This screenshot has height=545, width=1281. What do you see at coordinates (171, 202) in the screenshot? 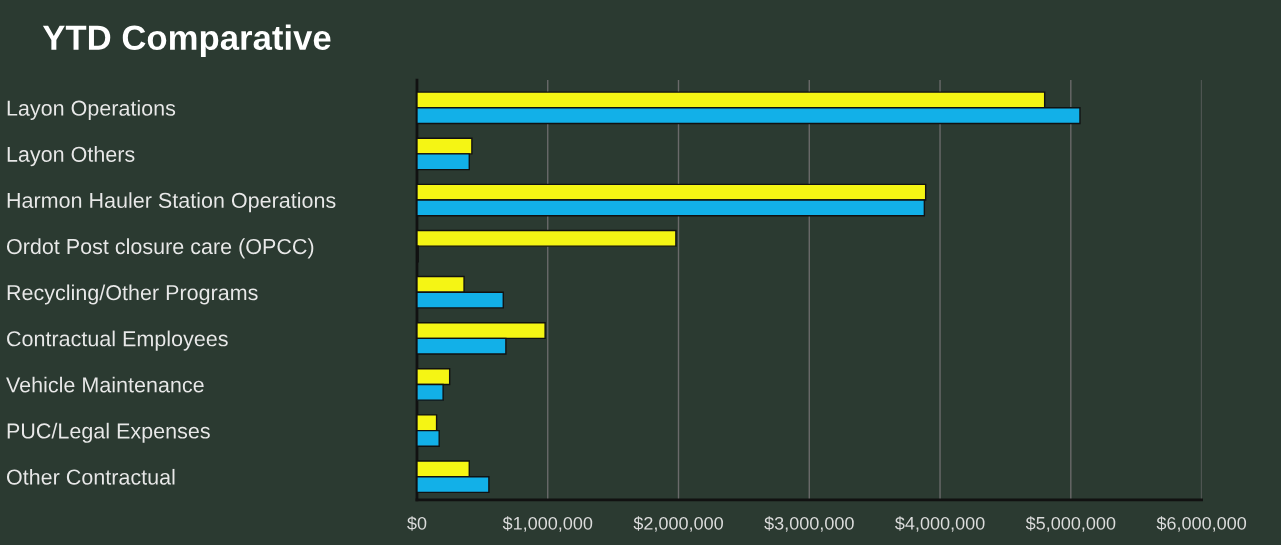
I see `y-tick-label: Harmon Hauler Station Operations` at bounding box center [171, 202].